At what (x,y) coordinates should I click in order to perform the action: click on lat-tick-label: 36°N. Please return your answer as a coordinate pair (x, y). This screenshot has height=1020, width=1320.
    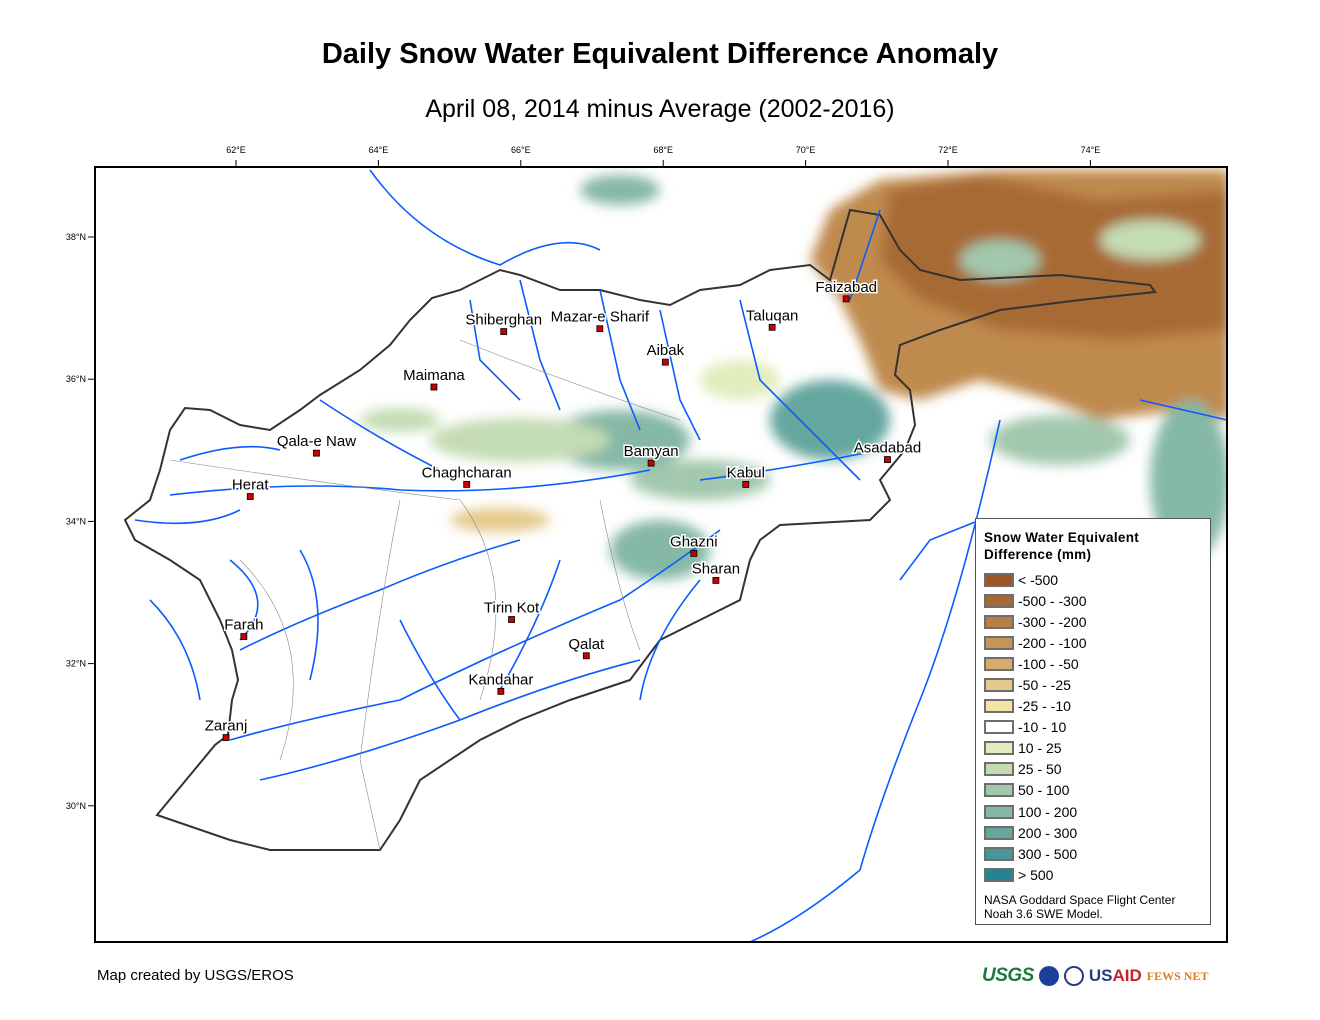
    Looking at the image, I should click on (76, 379).